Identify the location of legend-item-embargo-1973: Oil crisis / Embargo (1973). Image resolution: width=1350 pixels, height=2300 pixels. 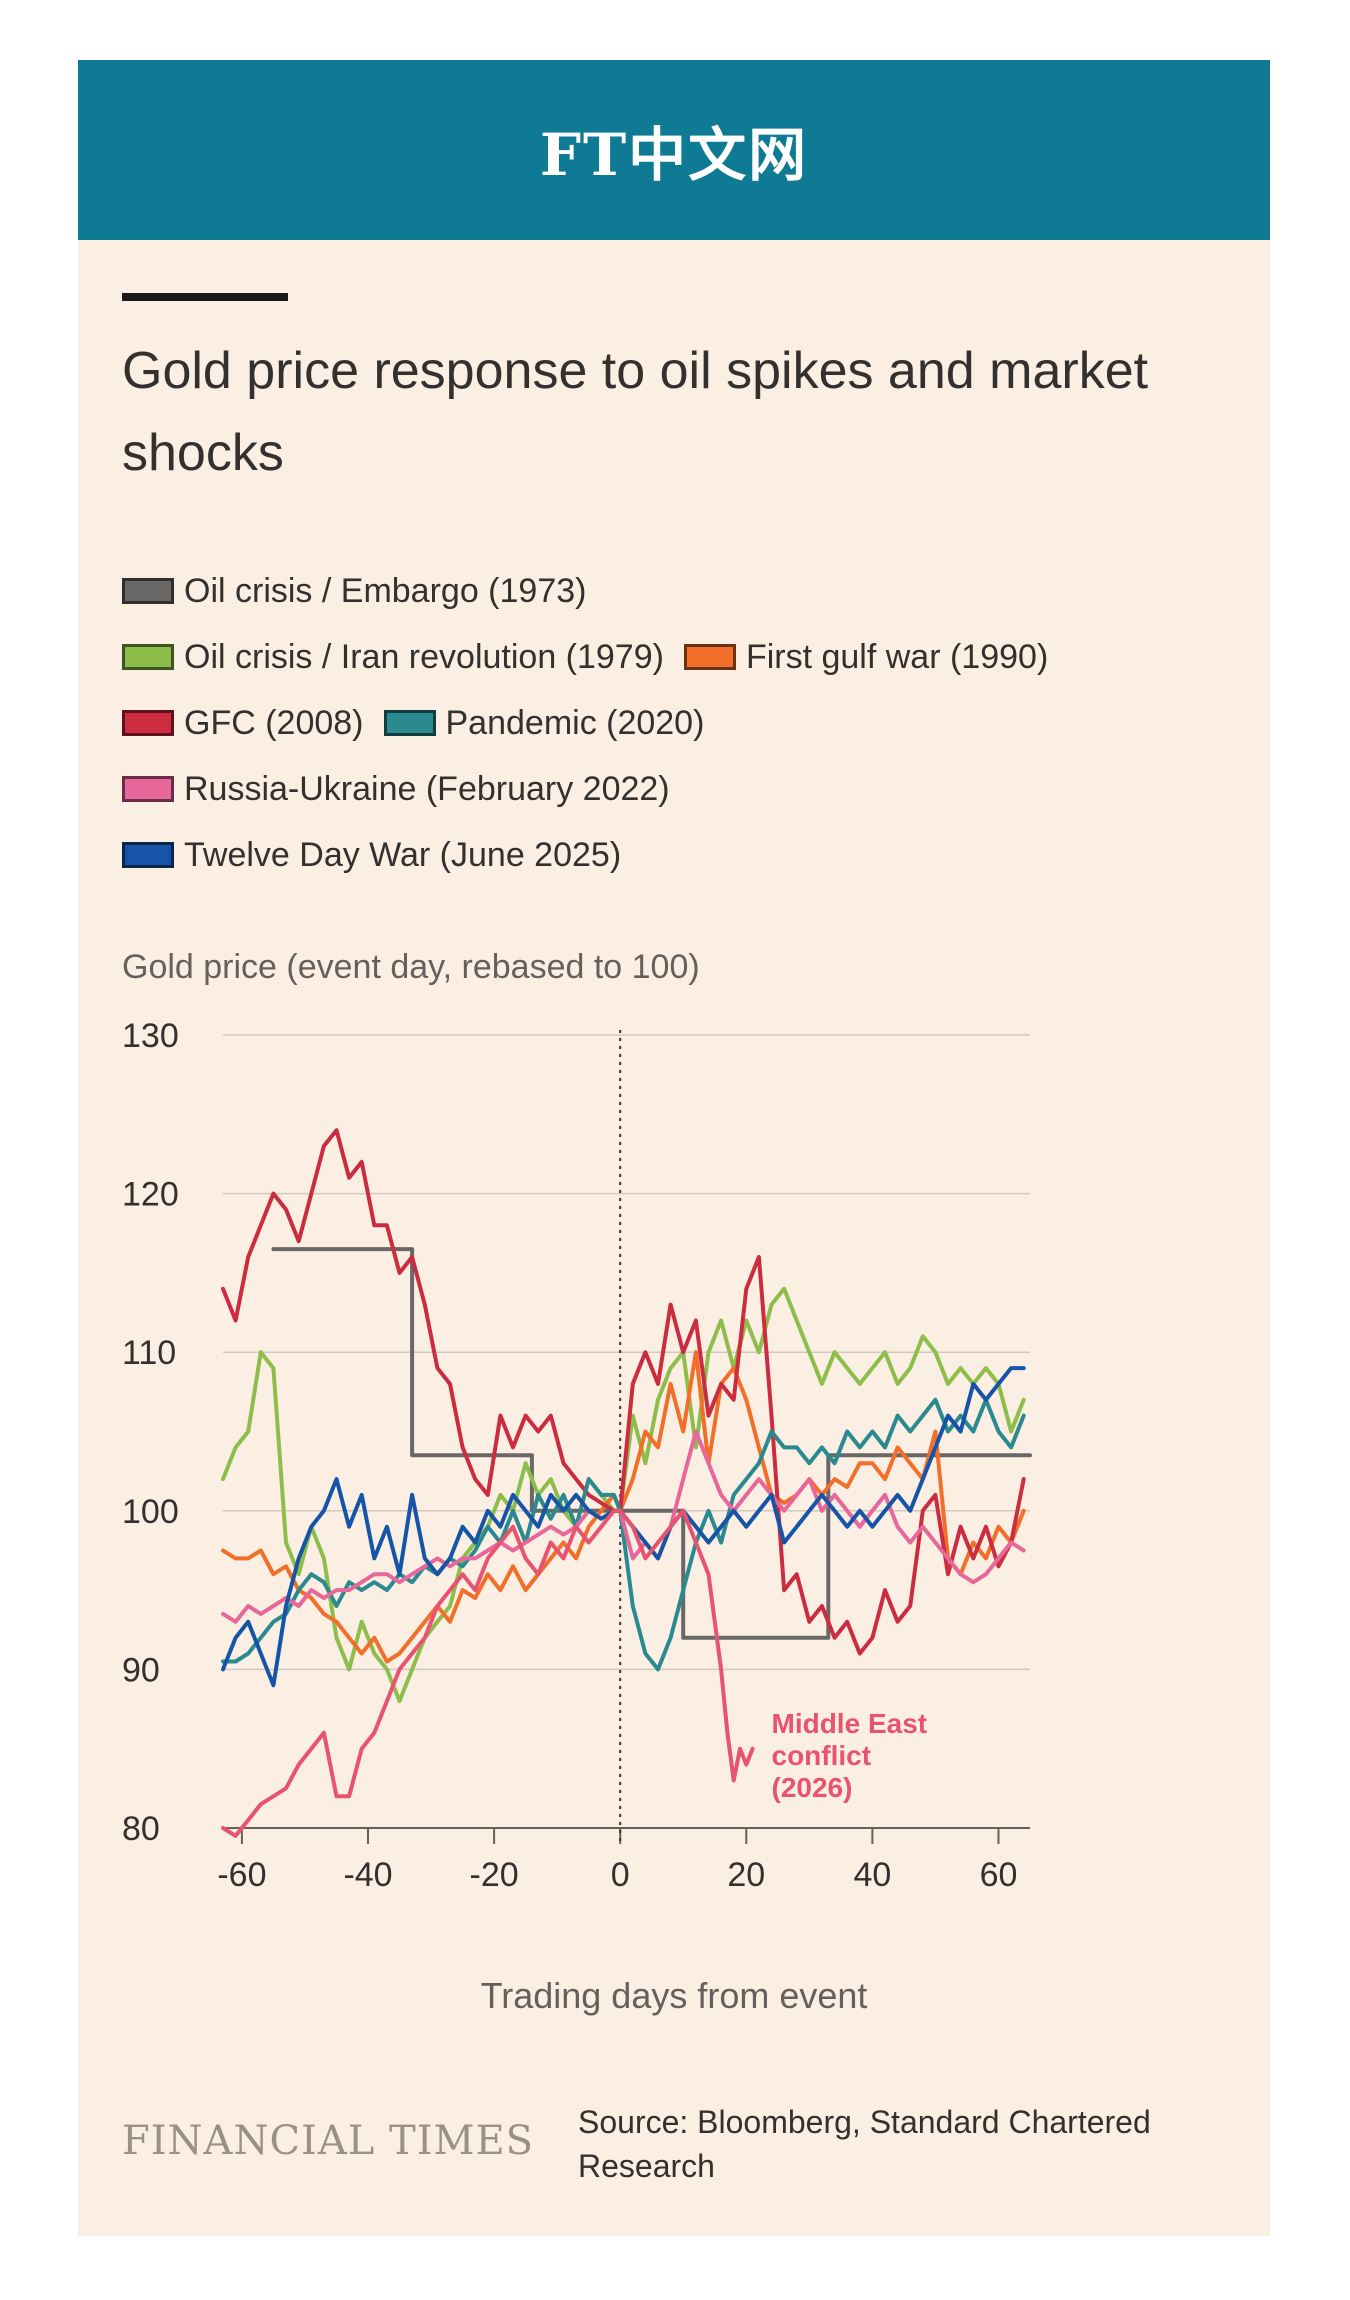
(354, 591).